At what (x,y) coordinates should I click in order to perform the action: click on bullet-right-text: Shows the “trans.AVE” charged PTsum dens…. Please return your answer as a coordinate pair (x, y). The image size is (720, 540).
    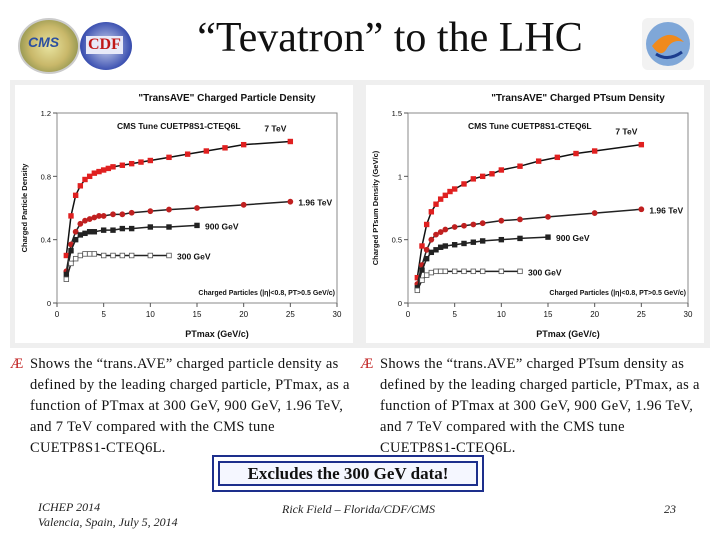
    Looking at the image, I should click on (540, 406).